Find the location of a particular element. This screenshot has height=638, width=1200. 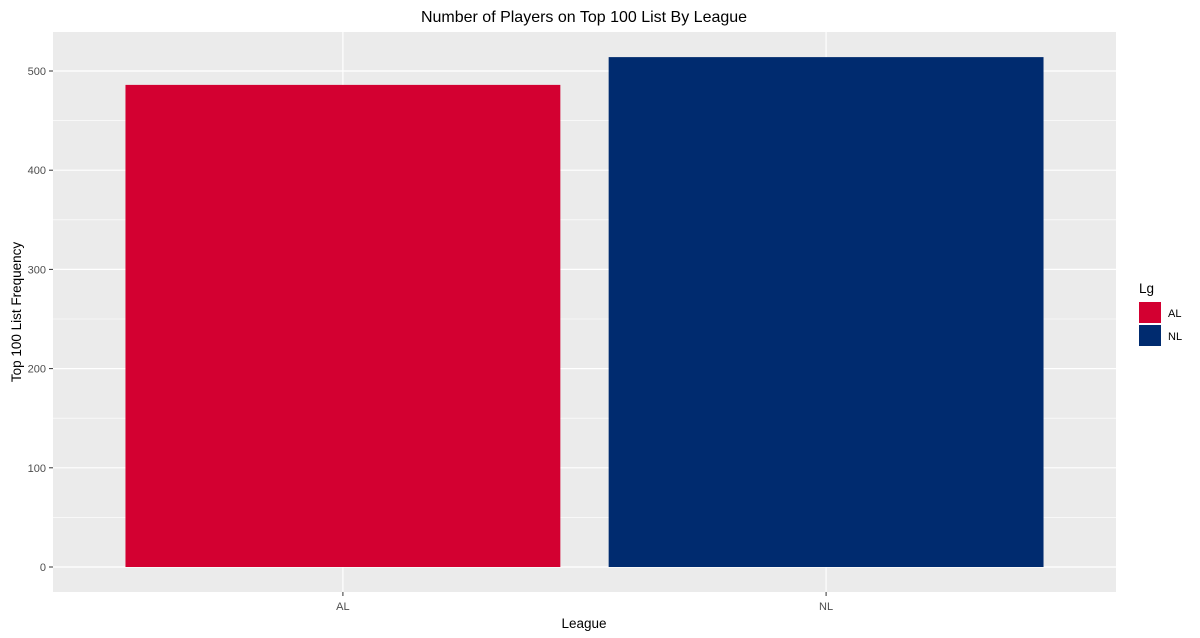

legend-label: AL is located at coordinates (1174, 314).